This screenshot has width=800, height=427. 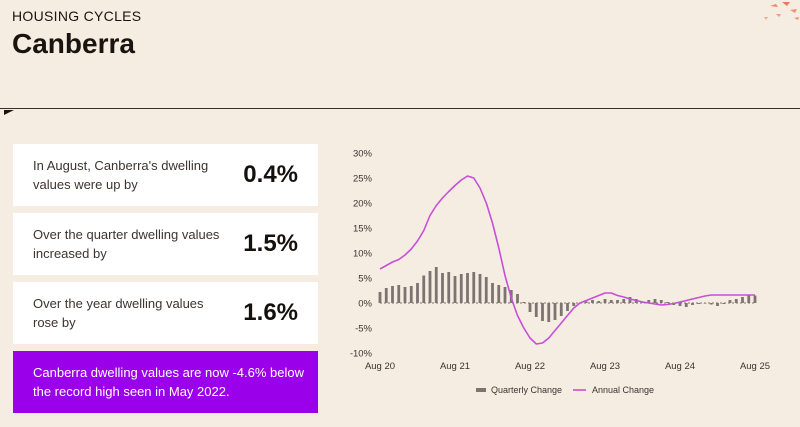 What do you see at coordinates (361, 354) in the screenshot?
I see `y-tick-label: -10%` at bounding box center [361, 354].